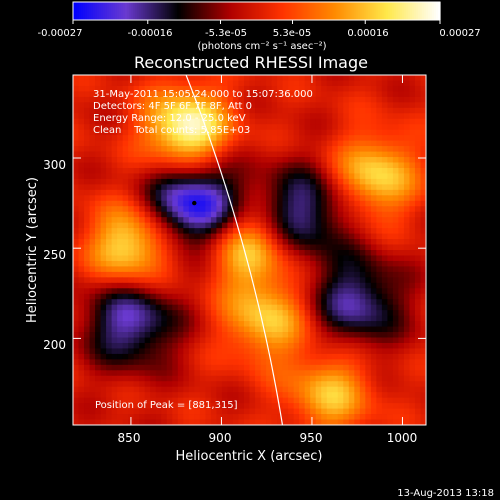  What do you see at coordinates (459, 33) in the screenshot?
I see `colorbar-tick-label: 0.00027` at bounding box center [459, 33].